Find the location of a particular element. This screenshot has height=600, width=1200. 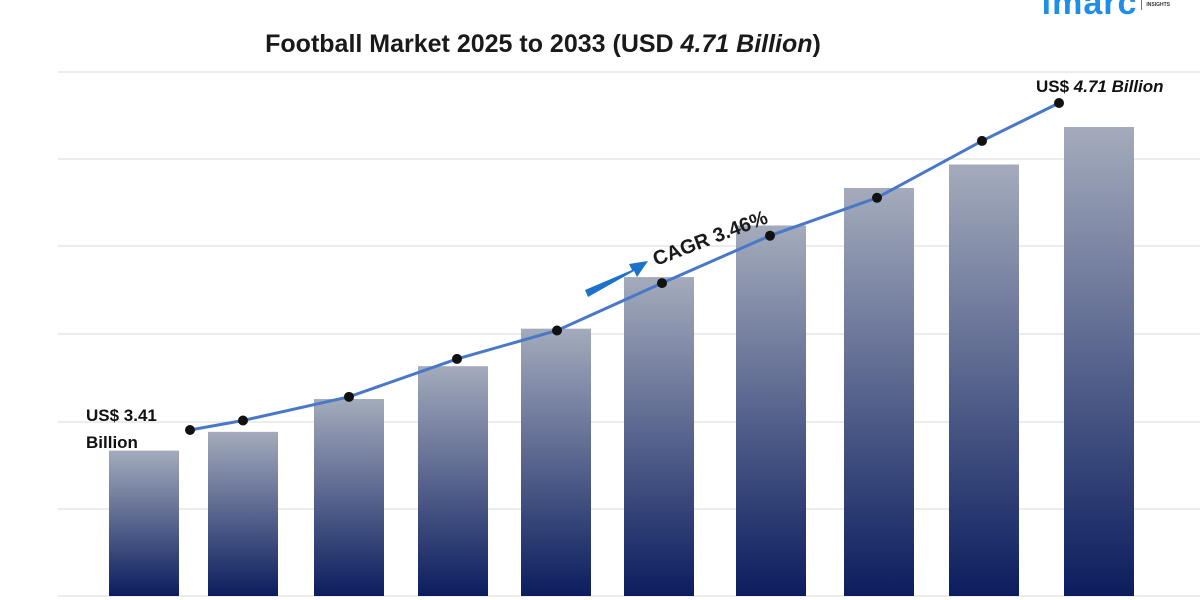

chart-title-prefix: Football Market 2025 to 2033 (USD is located at coordinates (473, 44).